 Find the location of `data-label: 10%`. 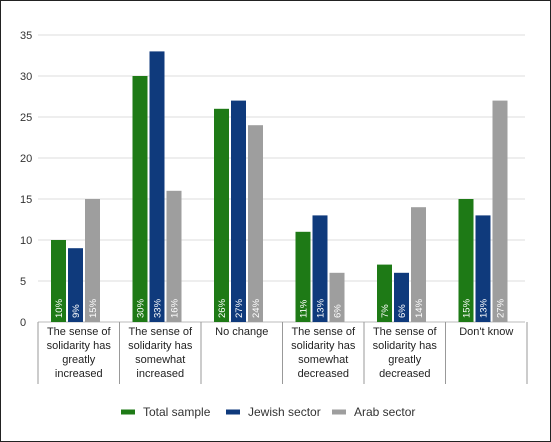

data-label: 10% is located at coordinates (59, 308).